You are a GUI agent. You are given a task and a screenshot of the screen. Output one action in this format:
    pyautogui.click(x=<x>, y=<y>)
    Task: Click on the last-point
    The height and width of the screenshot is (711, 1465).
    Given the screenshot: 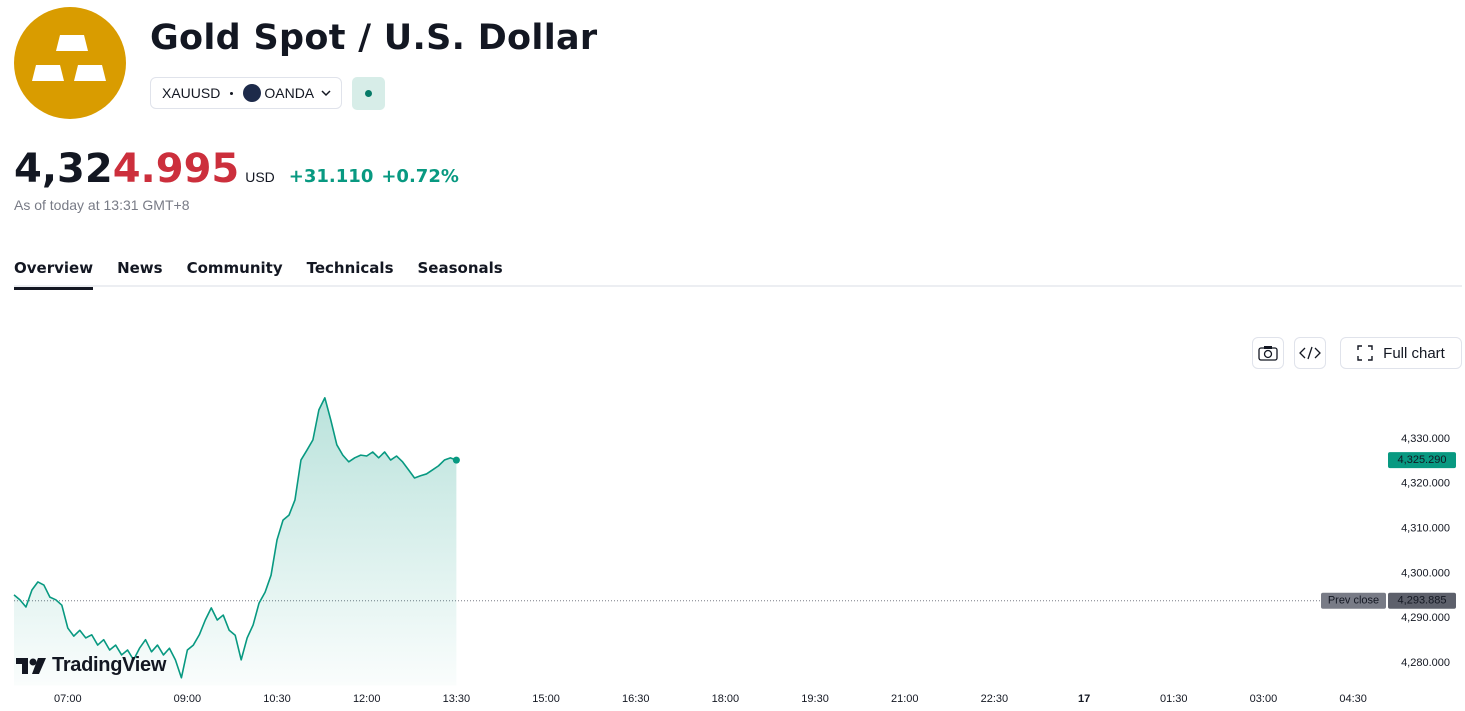 What is the action you would take?
    pyautogui.click(x=456, y=460)
    